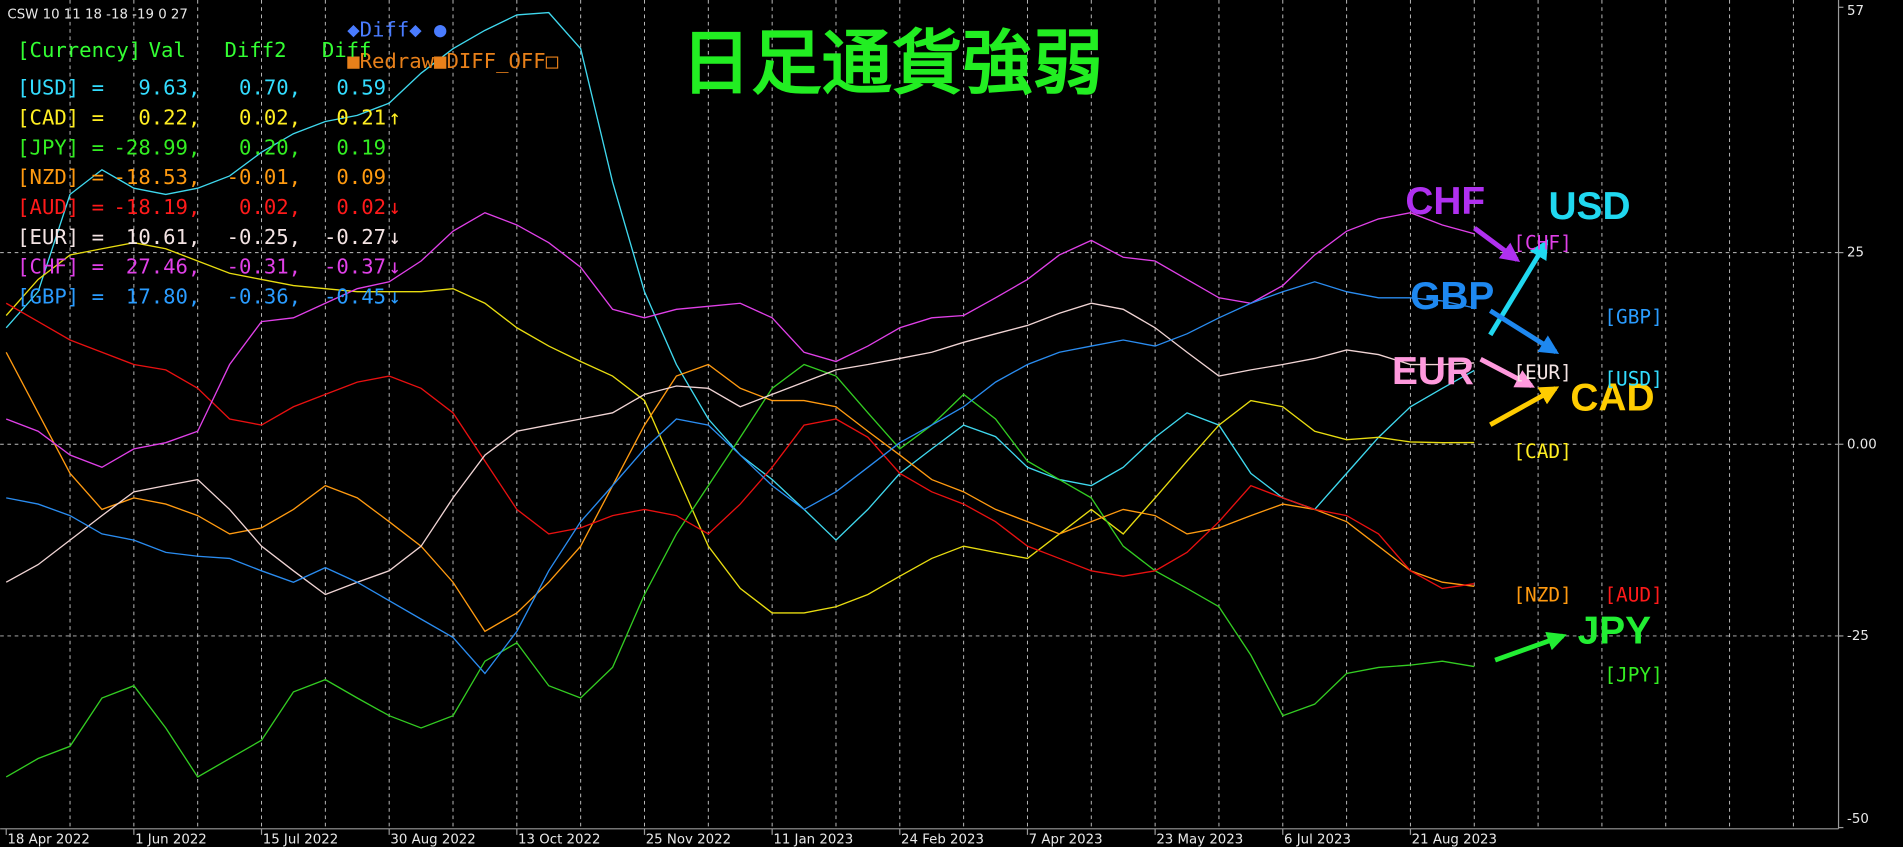  I want to click on y-tick-label: 0.00, so click(1862, 444).